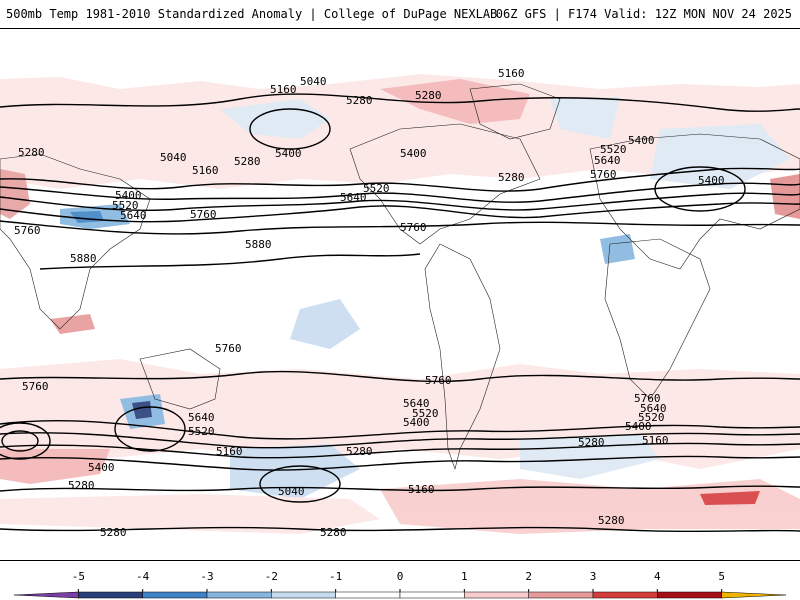 The image size is (800, 600). What do you see at coordinates (78, 576) in the screenshot?
I see `colorbar-tick-label: -5` at bounding box center [78, 576].